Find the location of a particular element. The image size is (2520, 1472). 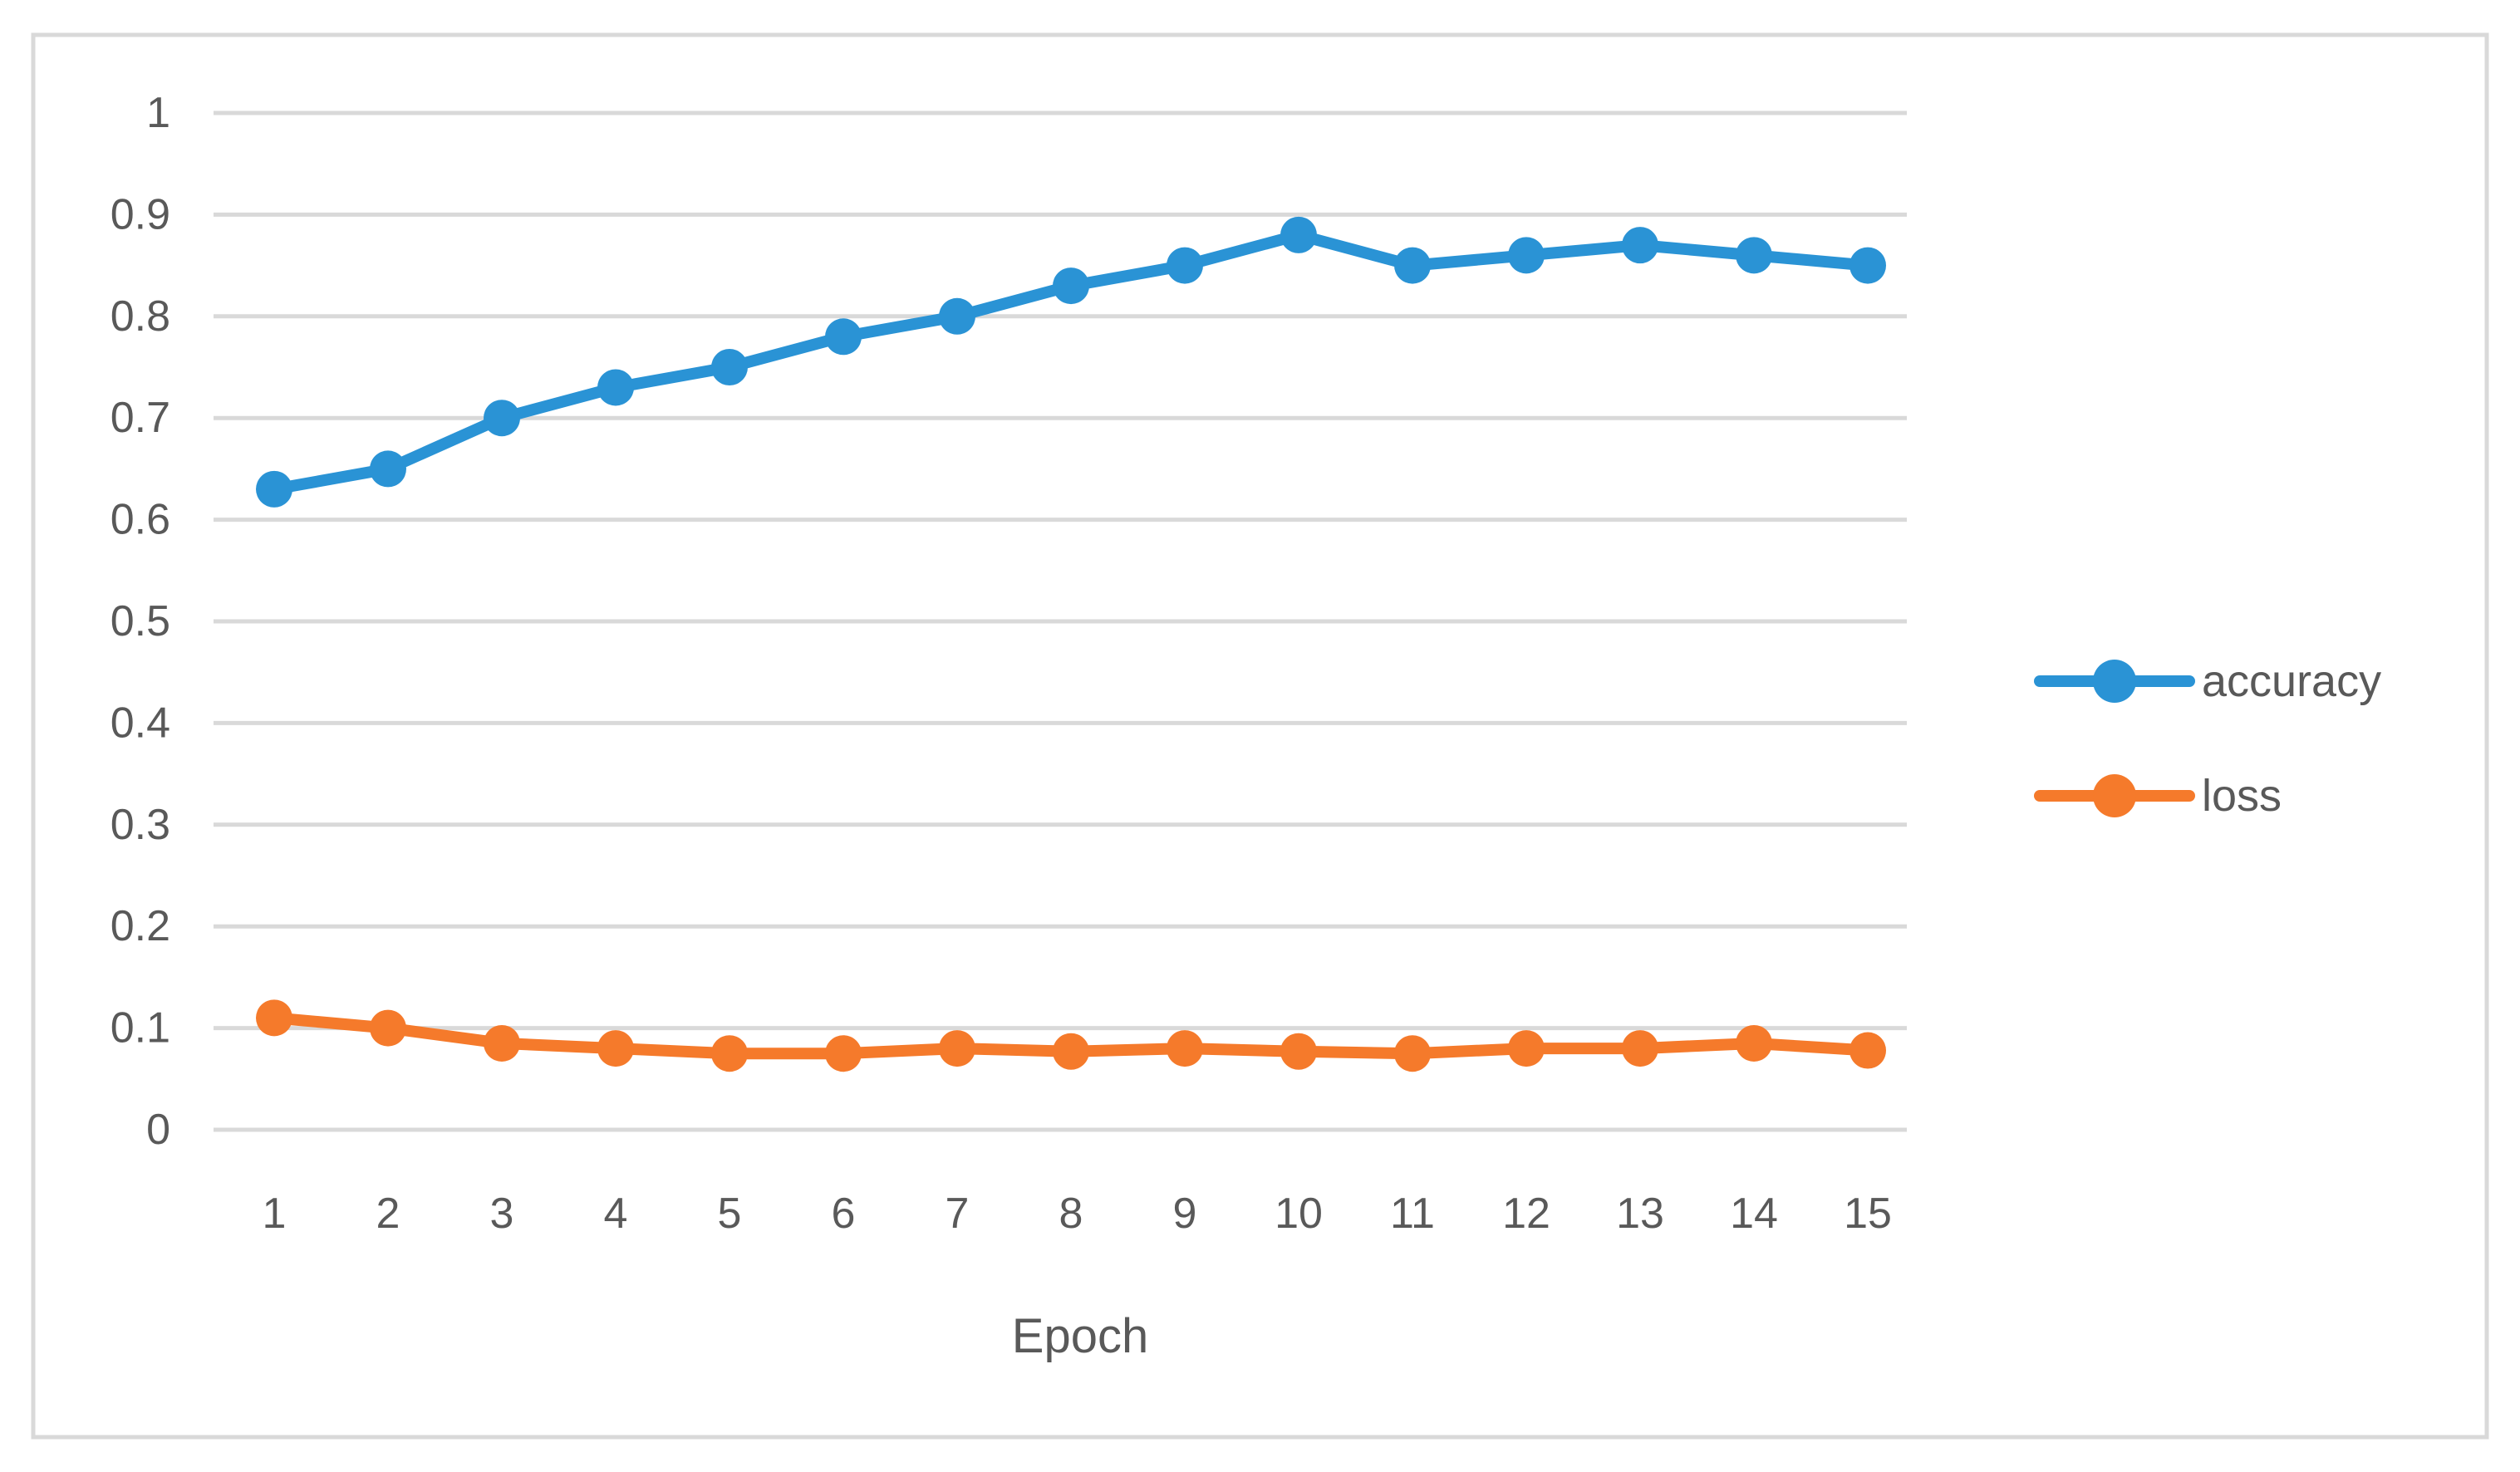

x-tick-label: 10 is located at coordinates (1299, 1214).